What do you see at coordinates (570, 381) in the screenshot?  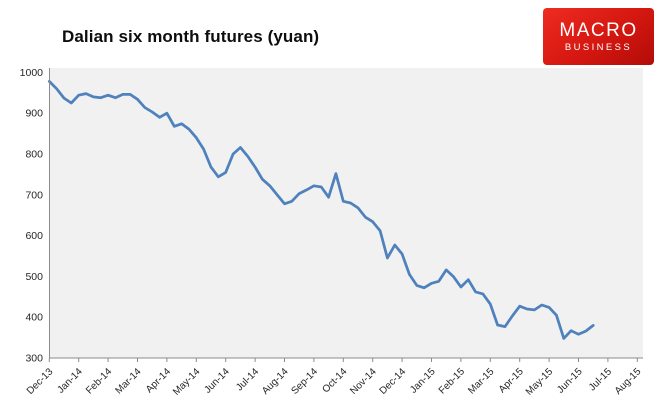 I see `x-axis-label: Jun-15` at bounding box center [570, 381].